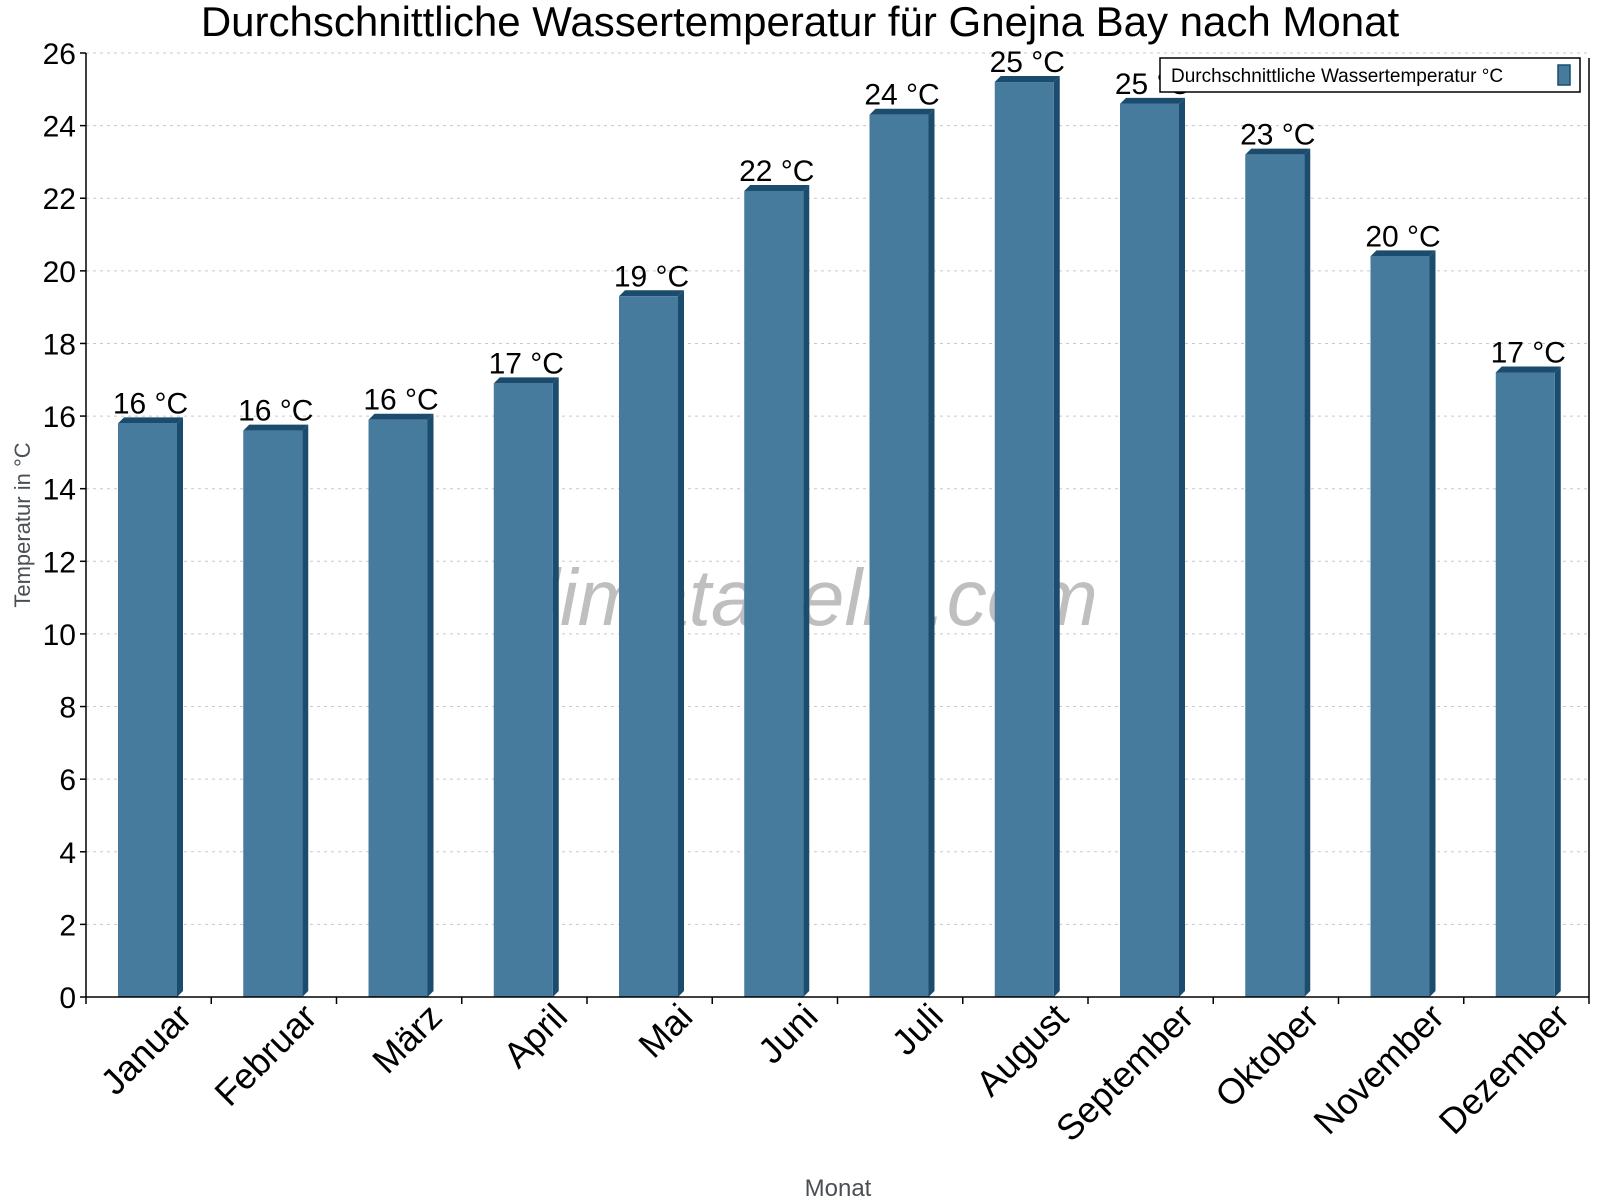  What do you see at coordinates (59, 417) in the screenshot?
I see `y-tick-label: 16` at bounding box center [59, 417].